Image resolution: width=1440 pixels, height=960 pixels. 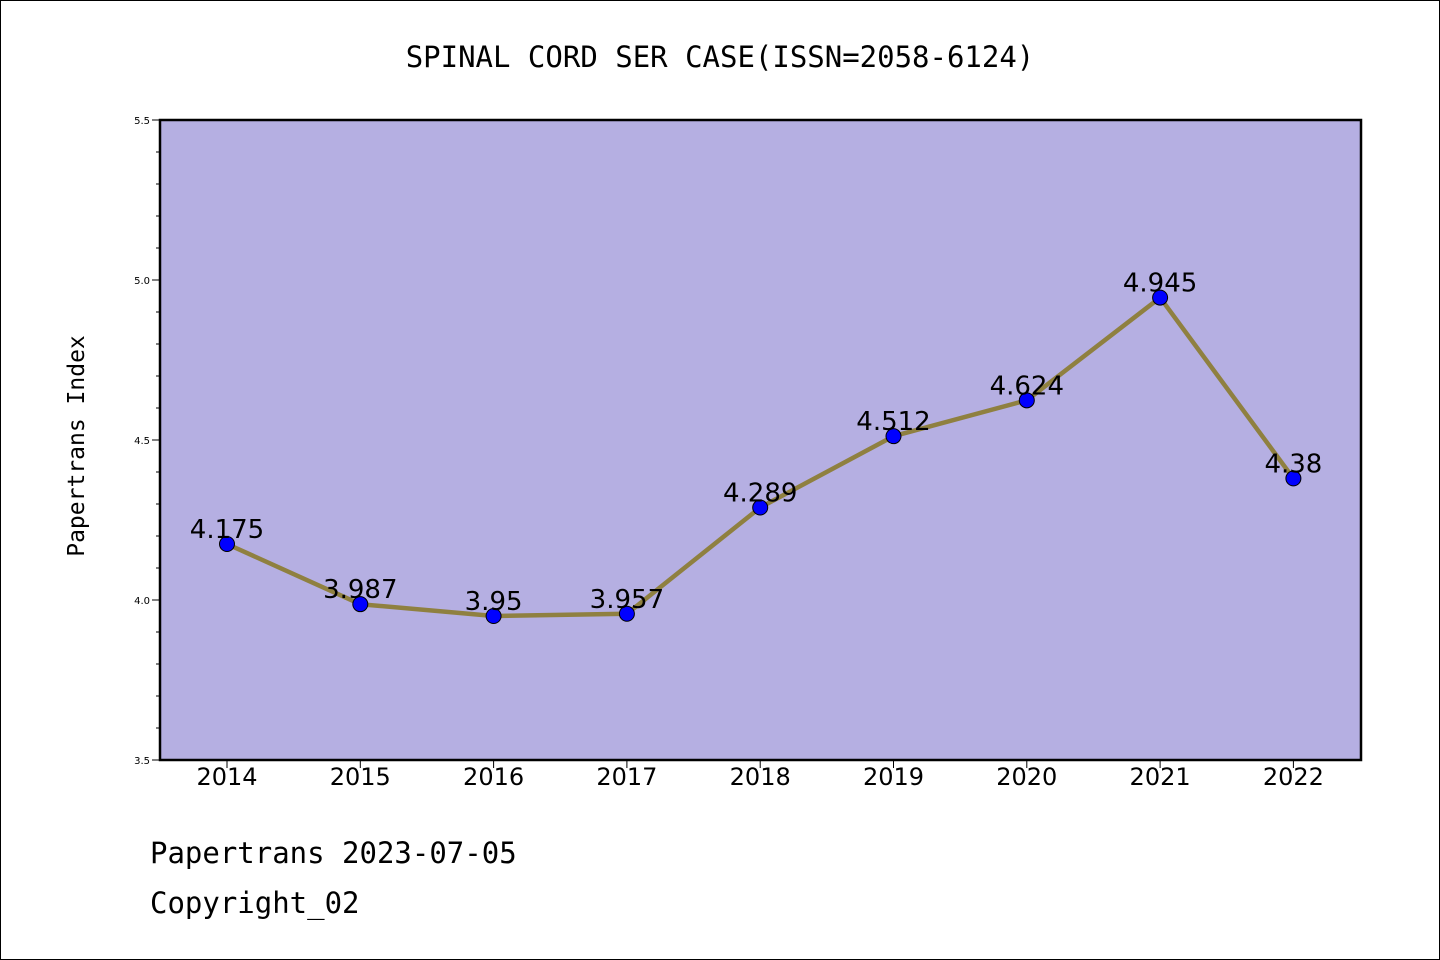 I want to click on data-label: 4.624, so click(x=1027, y=386).